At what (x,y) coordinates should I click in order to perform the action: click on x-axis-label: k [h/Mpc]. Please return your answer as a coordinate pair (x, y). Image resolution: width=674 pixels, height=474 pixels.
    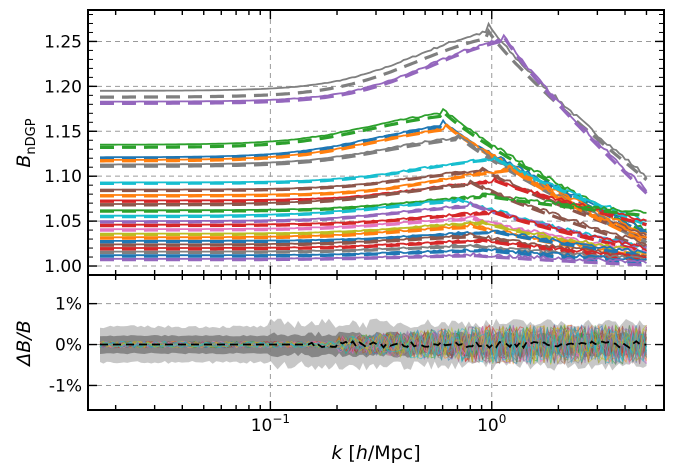
    Looking at the image, I should click on (375, 453).